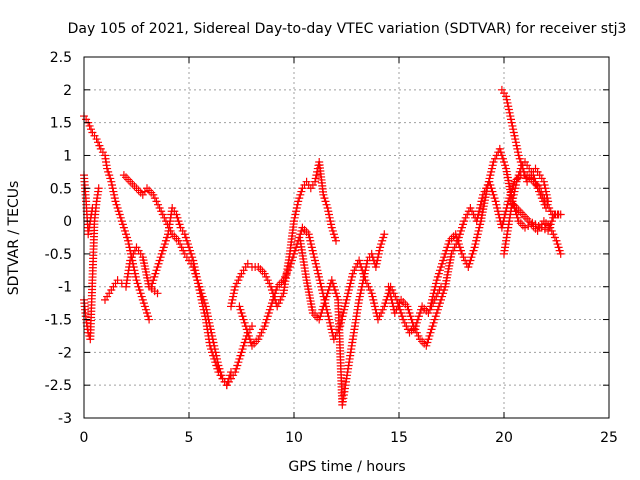 The width and height of the screenshot is (640, 480). I want to click on y-tick-label: -0.5, so click(58, 255).